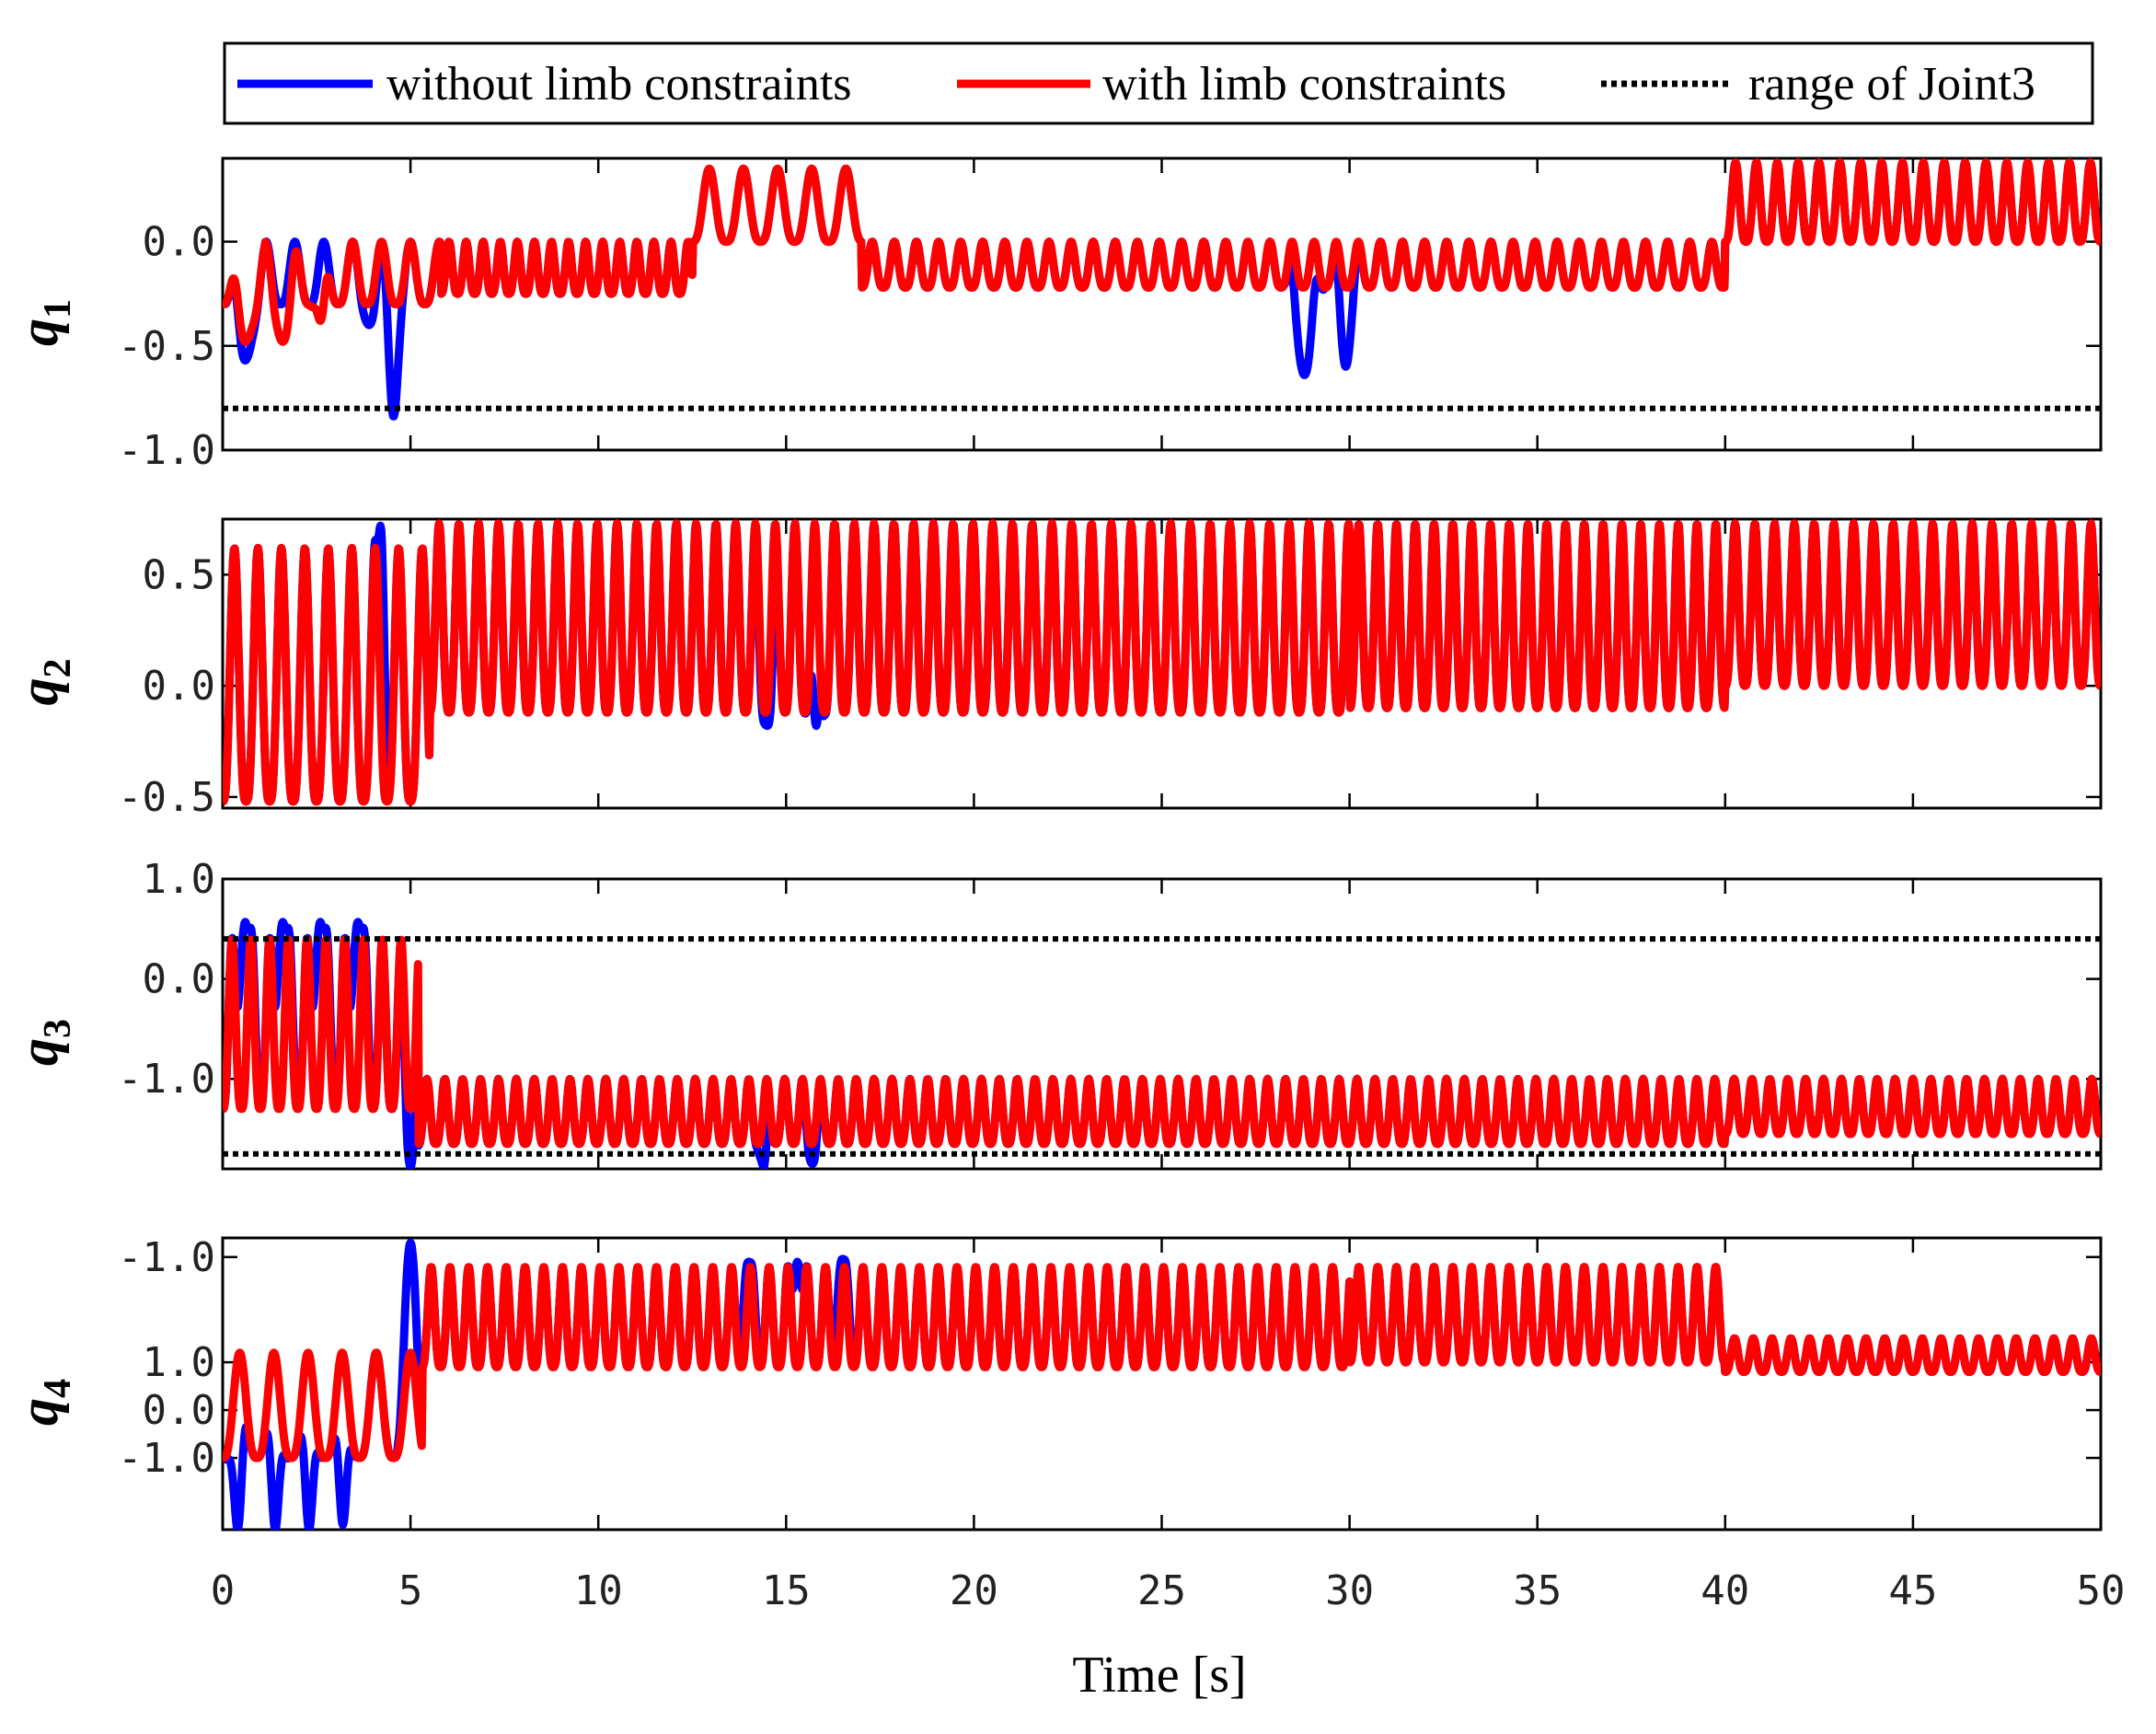  What do you see at coordinates (619, 84) in the screenshot?
I see `legend-label-without: without limb constraints` at bounding box center [619, 84].